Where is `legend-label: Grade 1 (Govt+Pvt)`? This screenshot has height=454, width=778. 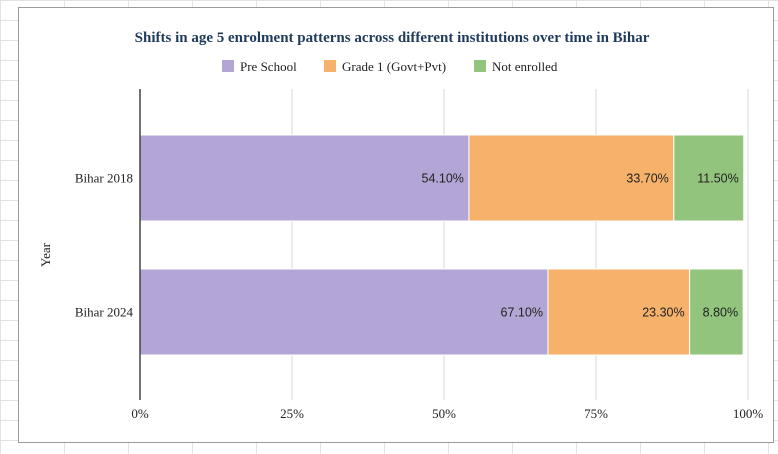 legend-label: Grade 1 (Govt+Pvt) is located at coordinates (394, 66).